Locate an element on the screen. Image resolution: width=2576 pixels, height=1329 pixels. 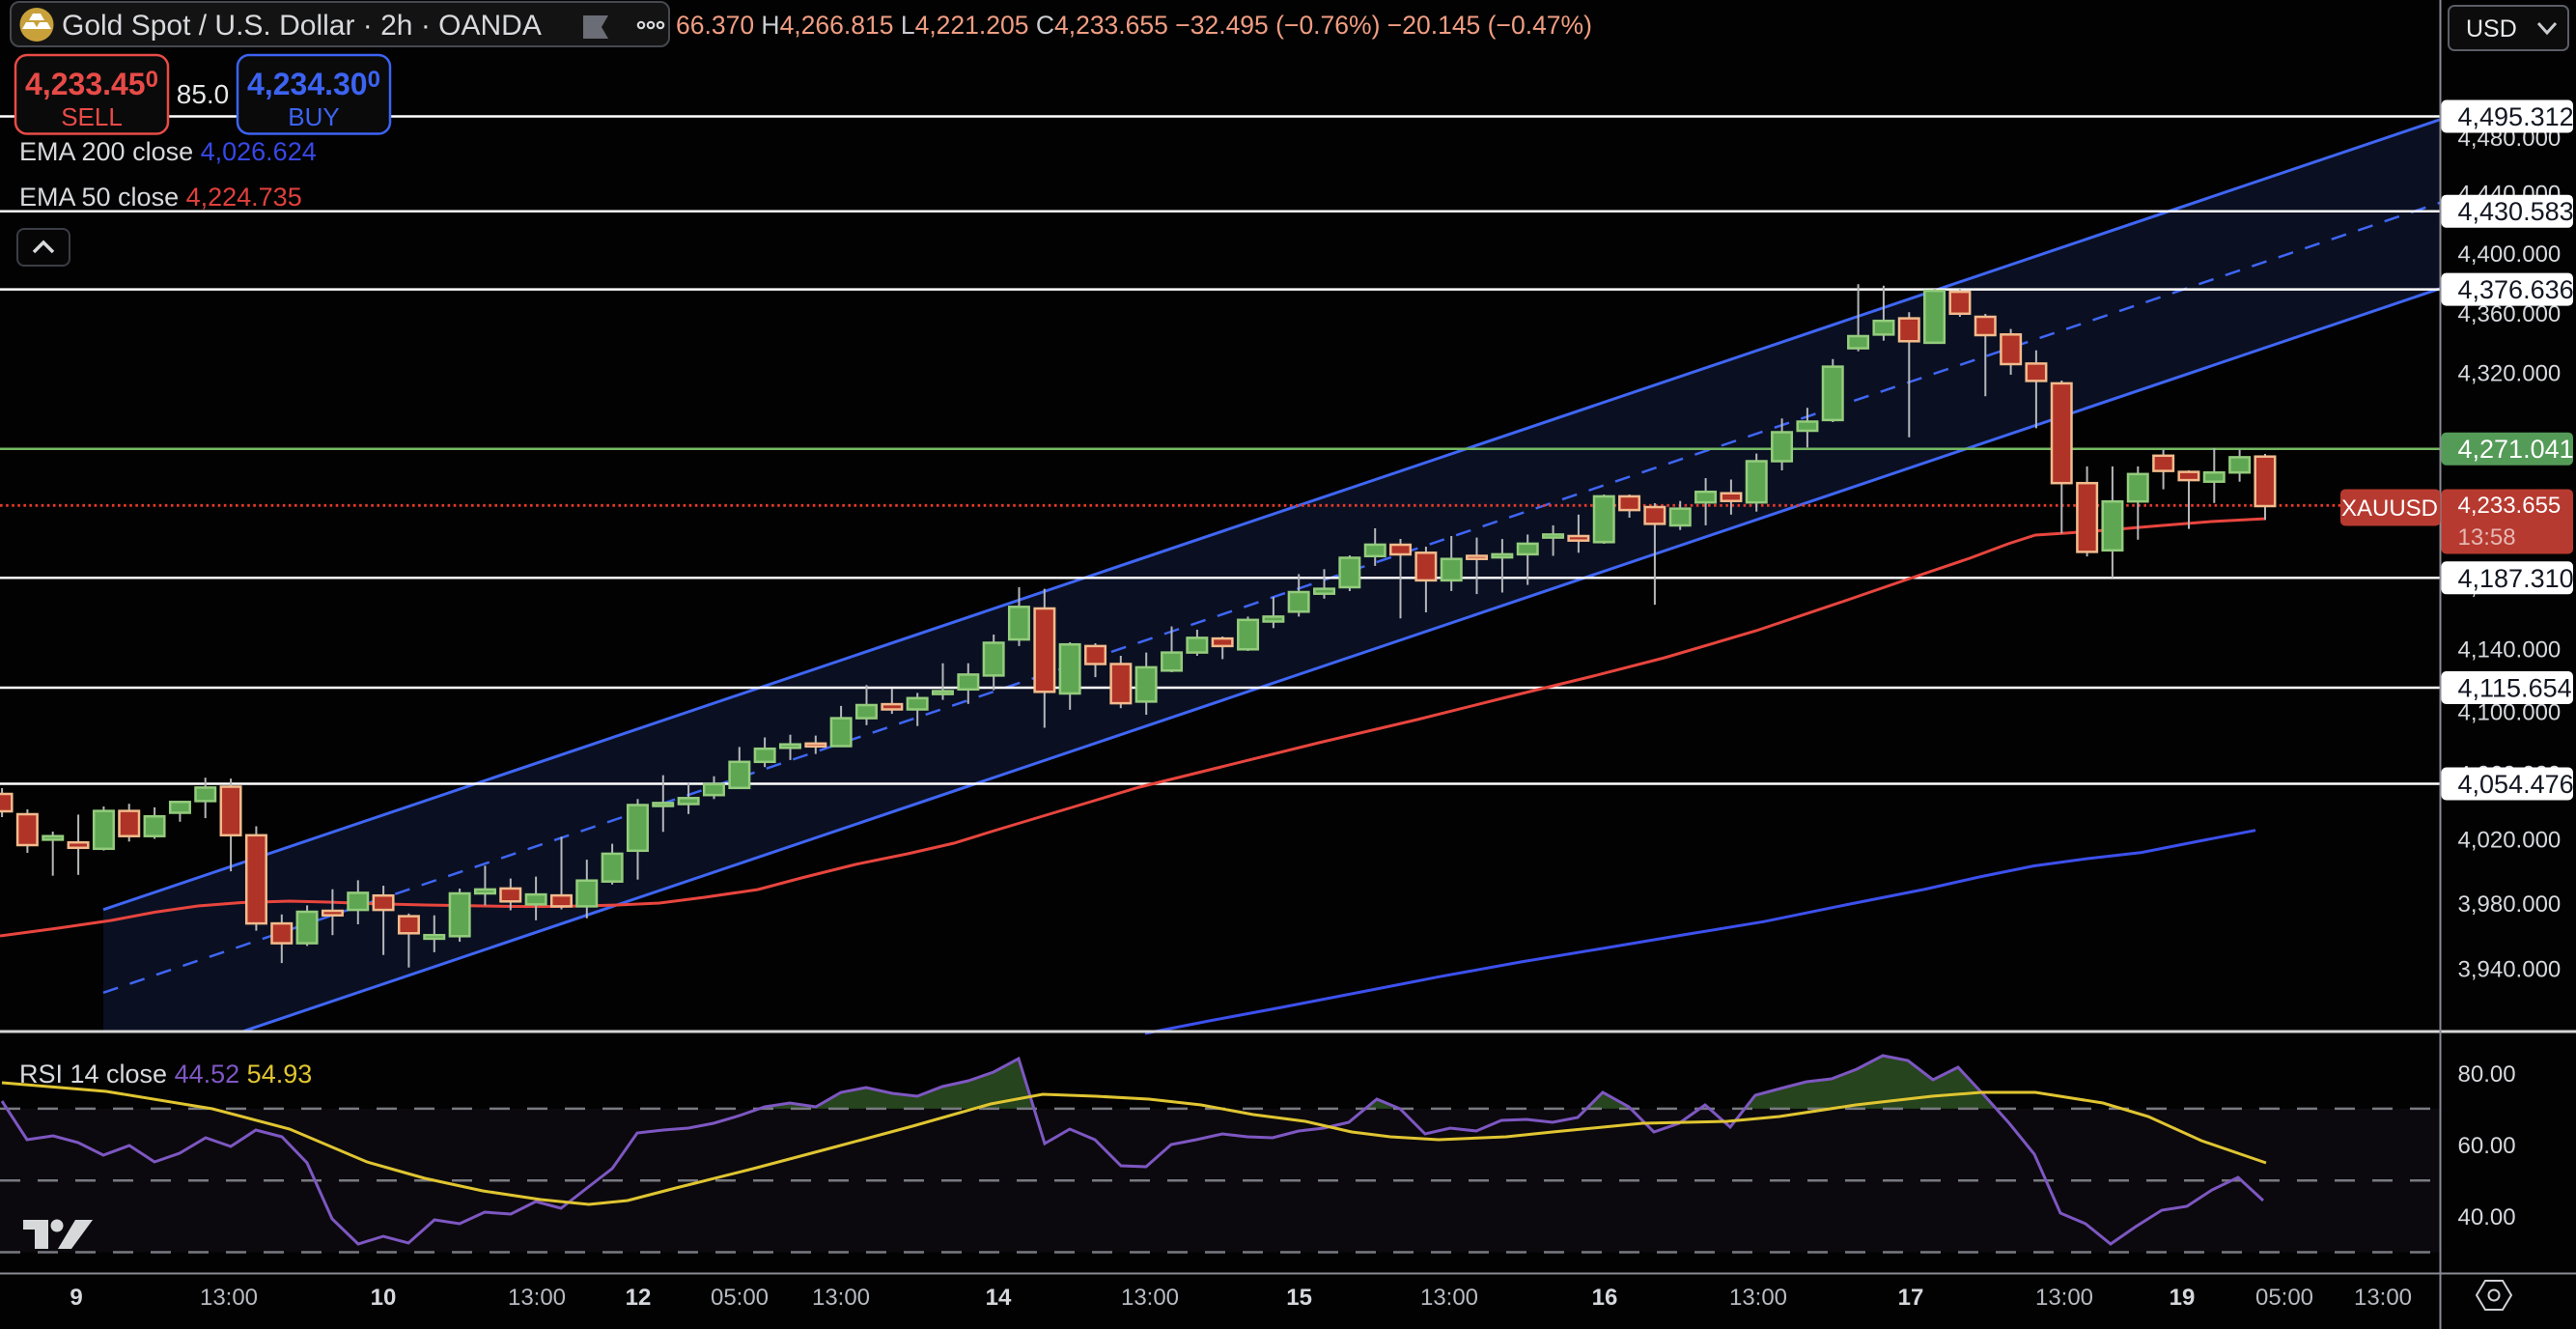
svg-text: 13:58 is located at coordinates (2487, 537).